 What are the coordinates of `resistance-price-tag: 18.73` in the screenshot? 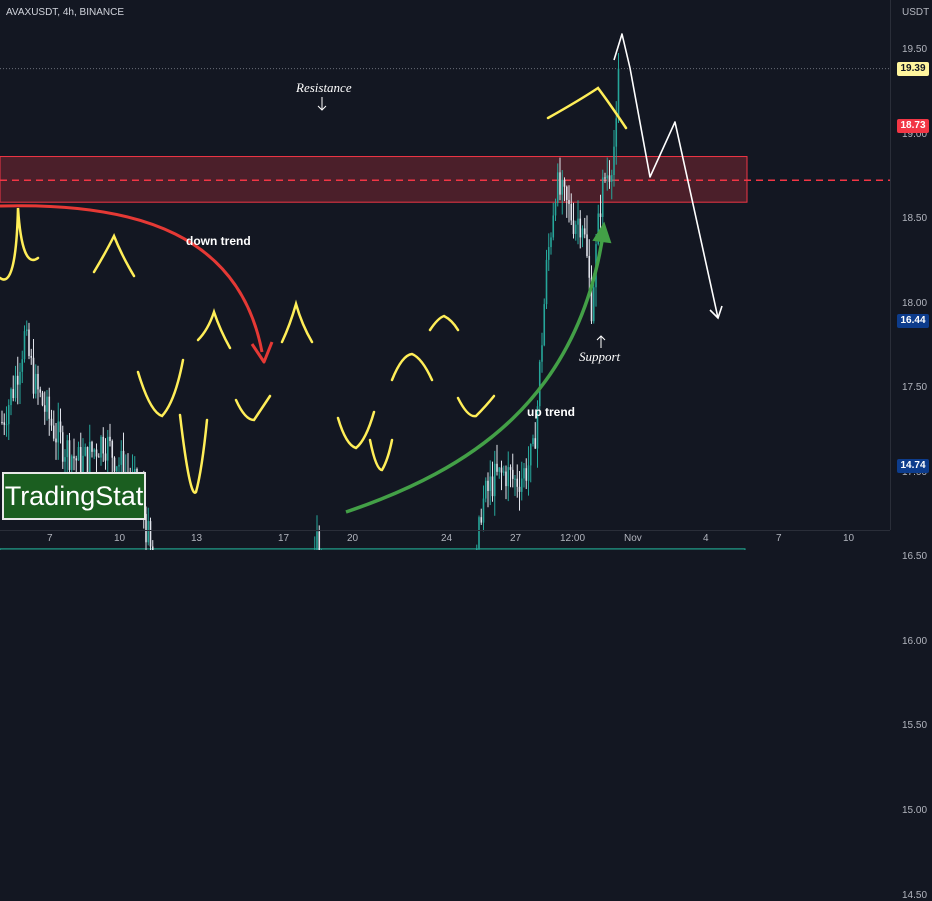 It's located at (913, 126).